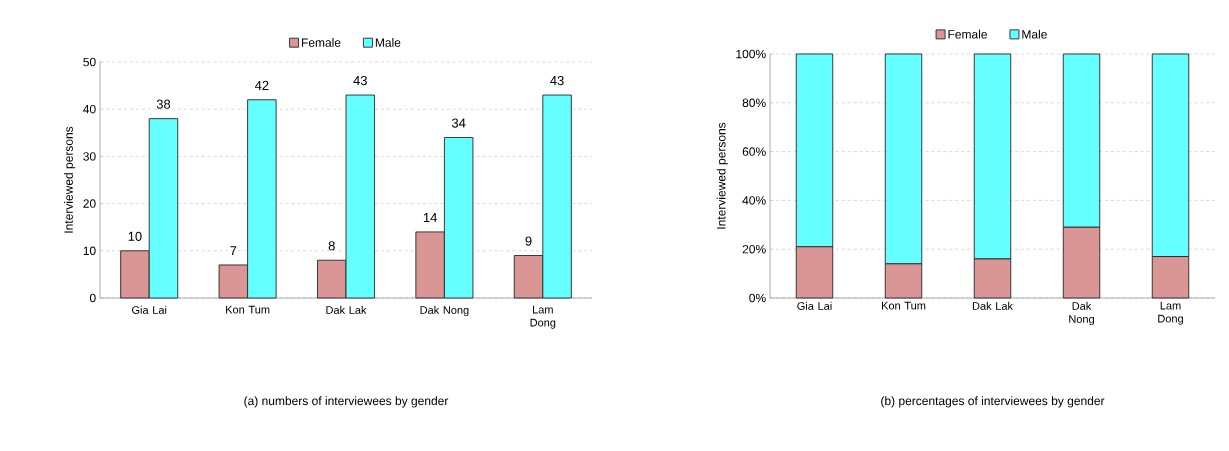 This screenshot has height=451, width=1229. Describe the element at coordinates (233, 251) in the screenshot. I see `data-label: 7` at that location.